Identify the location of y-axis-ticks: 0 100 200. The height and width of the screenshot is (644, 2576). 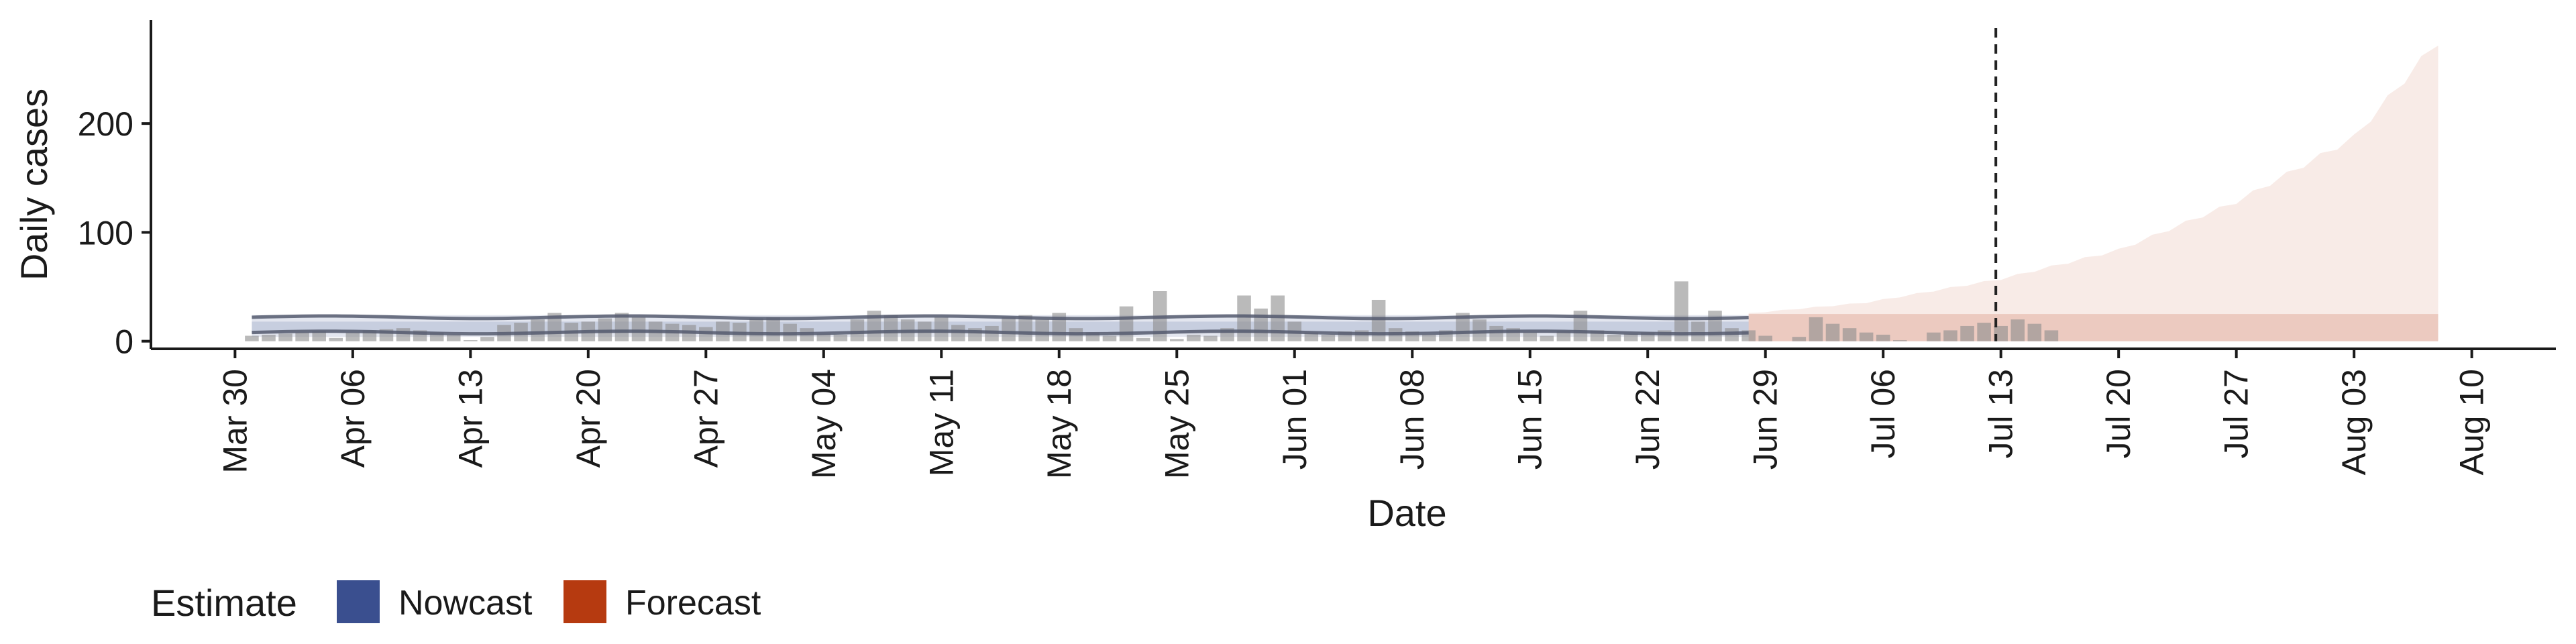
(114, 233).